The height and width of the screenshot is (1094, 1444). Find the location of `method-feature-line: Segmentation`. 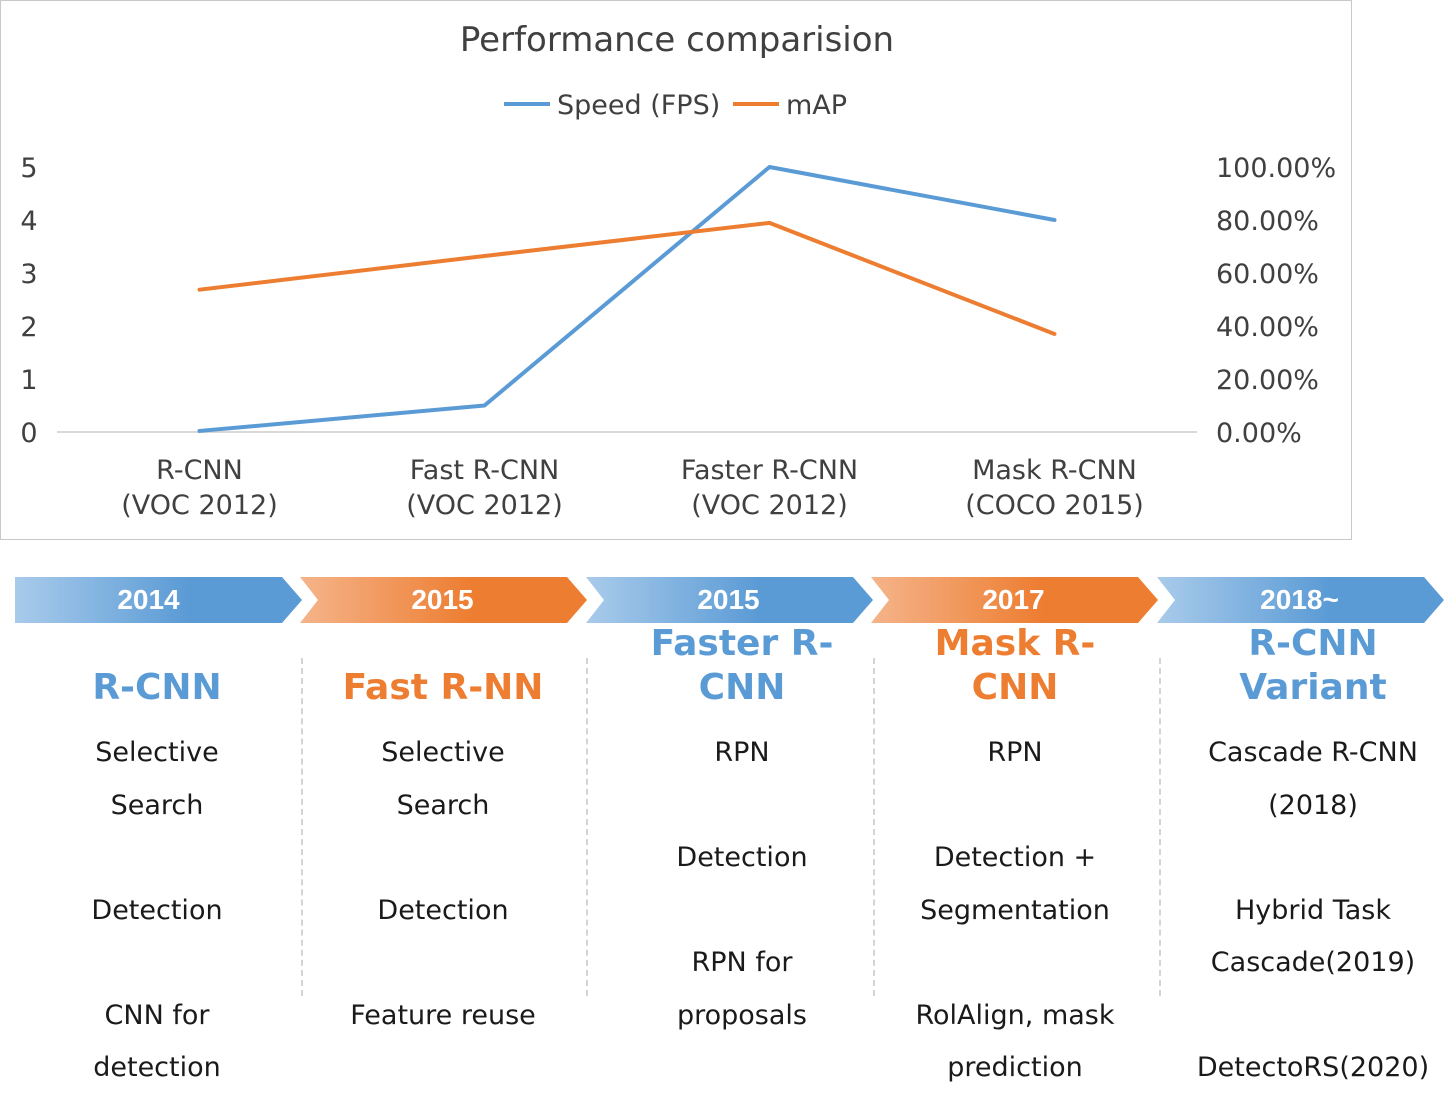

method-feature-line: Segmentation is located at coordinates (1015, 910).